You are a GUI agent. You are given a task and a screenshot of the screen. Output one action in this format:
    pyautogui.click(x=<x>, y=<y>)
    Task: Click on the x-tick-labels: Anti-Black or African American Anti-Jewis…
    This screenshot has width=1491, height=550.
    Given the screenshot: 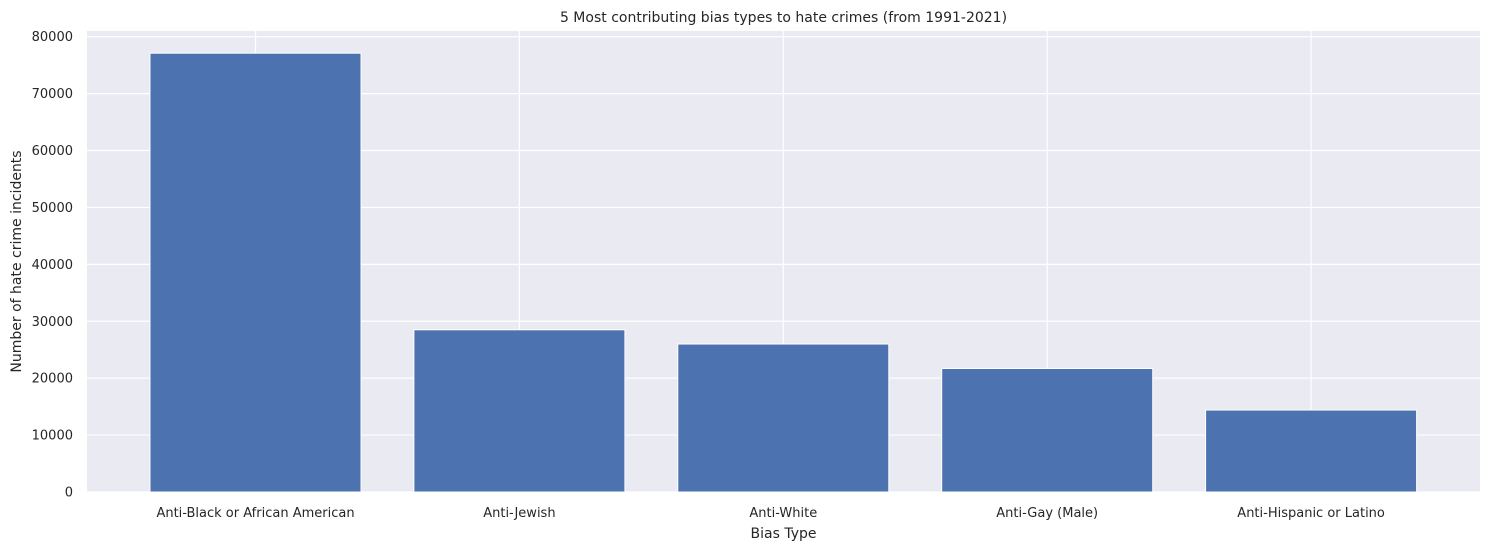 What is the action you would take?
    pyautogui.click(x=770, y=513)
    